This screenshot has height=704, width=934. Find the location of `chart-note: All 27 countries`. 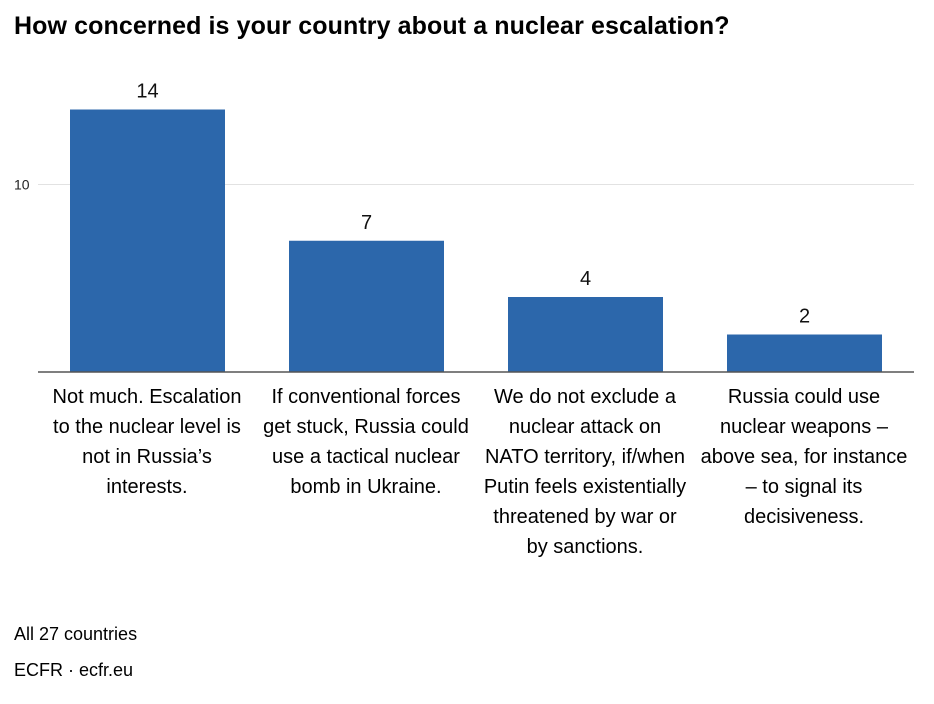

chart-note: All 27 countries is located at coordinates (76, 634).